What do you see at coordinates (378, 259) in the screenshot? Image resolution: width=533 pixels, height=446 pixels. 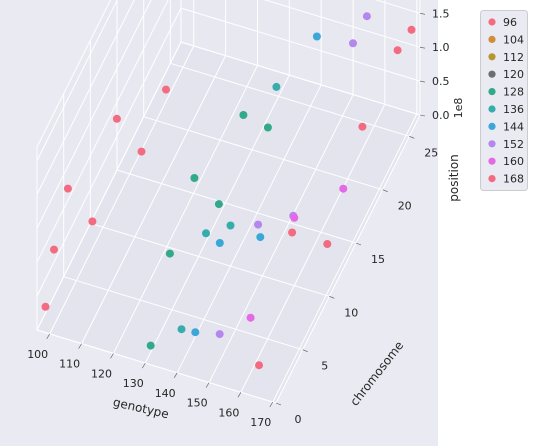 I see `y-tick-label: 15` at bounding box center [378, 259].